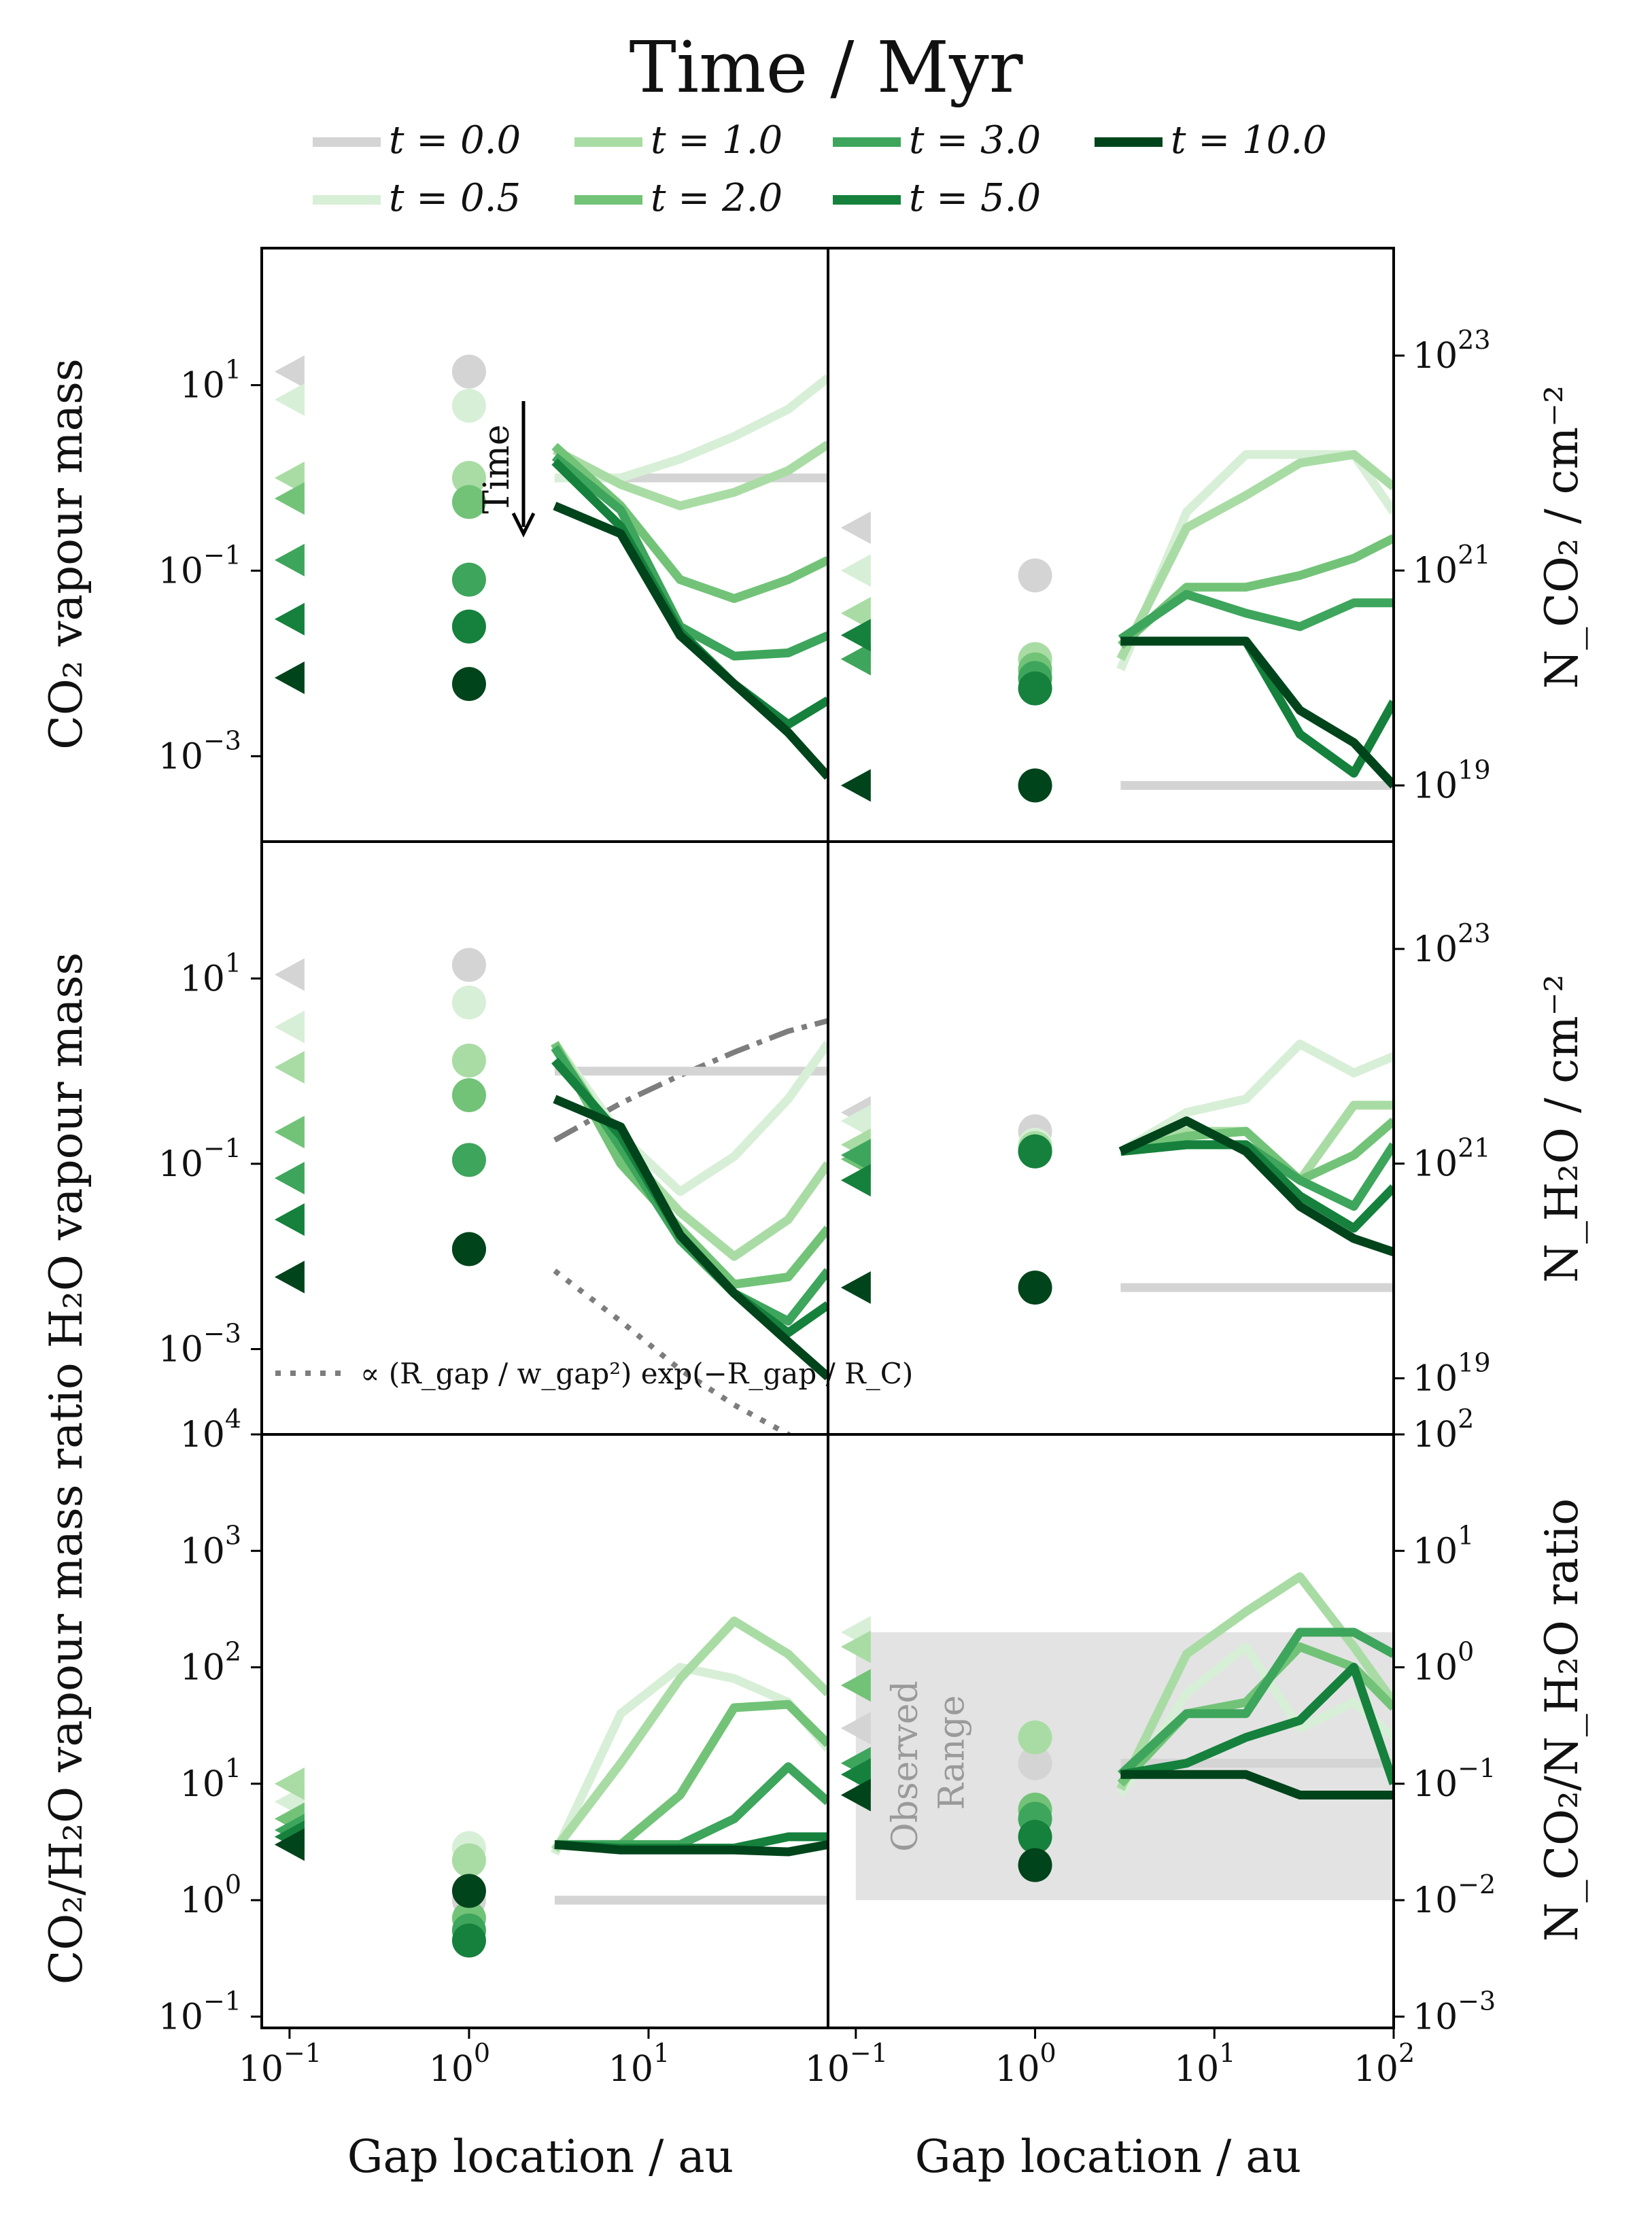 The image size is (1652, 2223). I want to click on y-tick-label: 10⁰, so click(1443, 1663).